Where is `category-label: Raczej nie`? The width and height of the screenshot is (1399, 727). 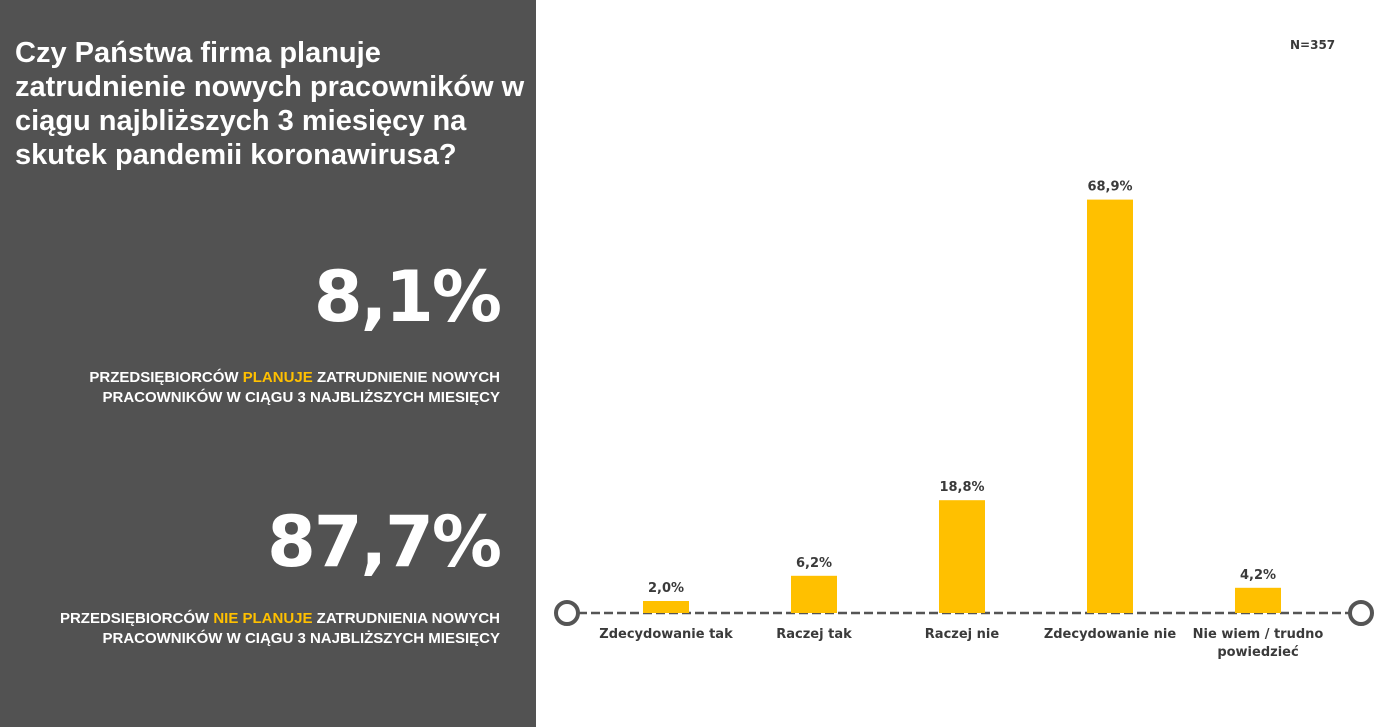 category-label: Raczej nie is located at coordinates (962, 634).